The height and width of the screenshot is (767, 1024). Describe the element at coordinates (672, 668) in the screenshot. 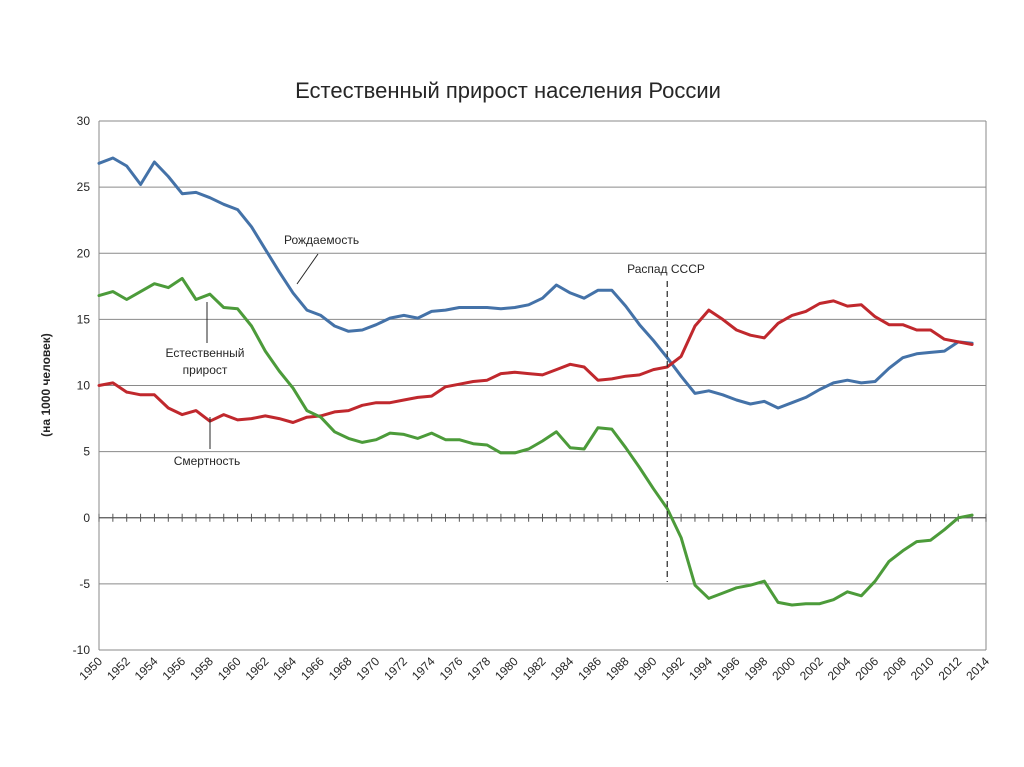

I see `x-tick-label: 1992` at that location.